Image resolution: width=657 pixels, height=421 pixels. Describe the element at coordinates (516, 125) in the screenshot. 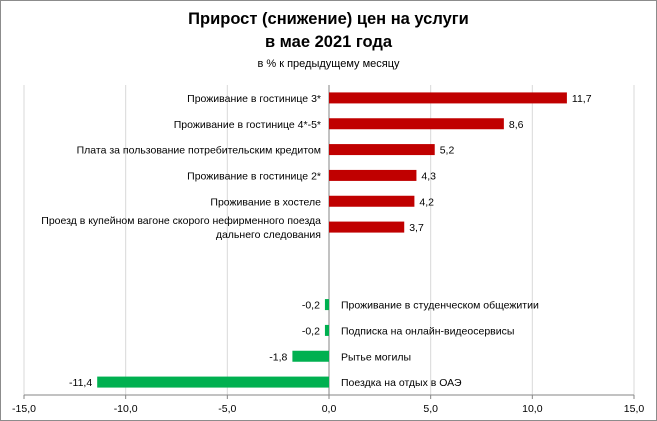

I see `data-label: 8,6` at that location.